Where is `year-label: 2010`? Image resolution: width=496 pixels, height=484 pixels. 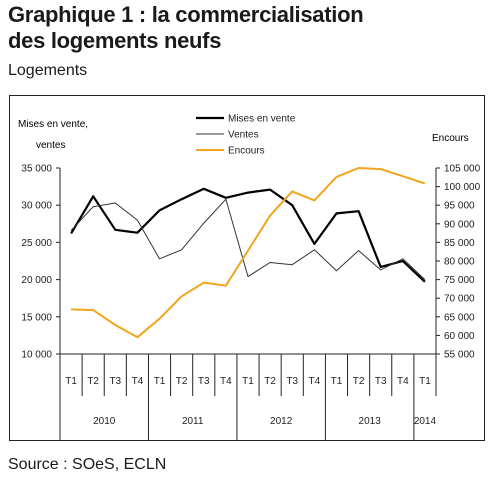 year-label: 2010 is located at coordinates (104, 421).